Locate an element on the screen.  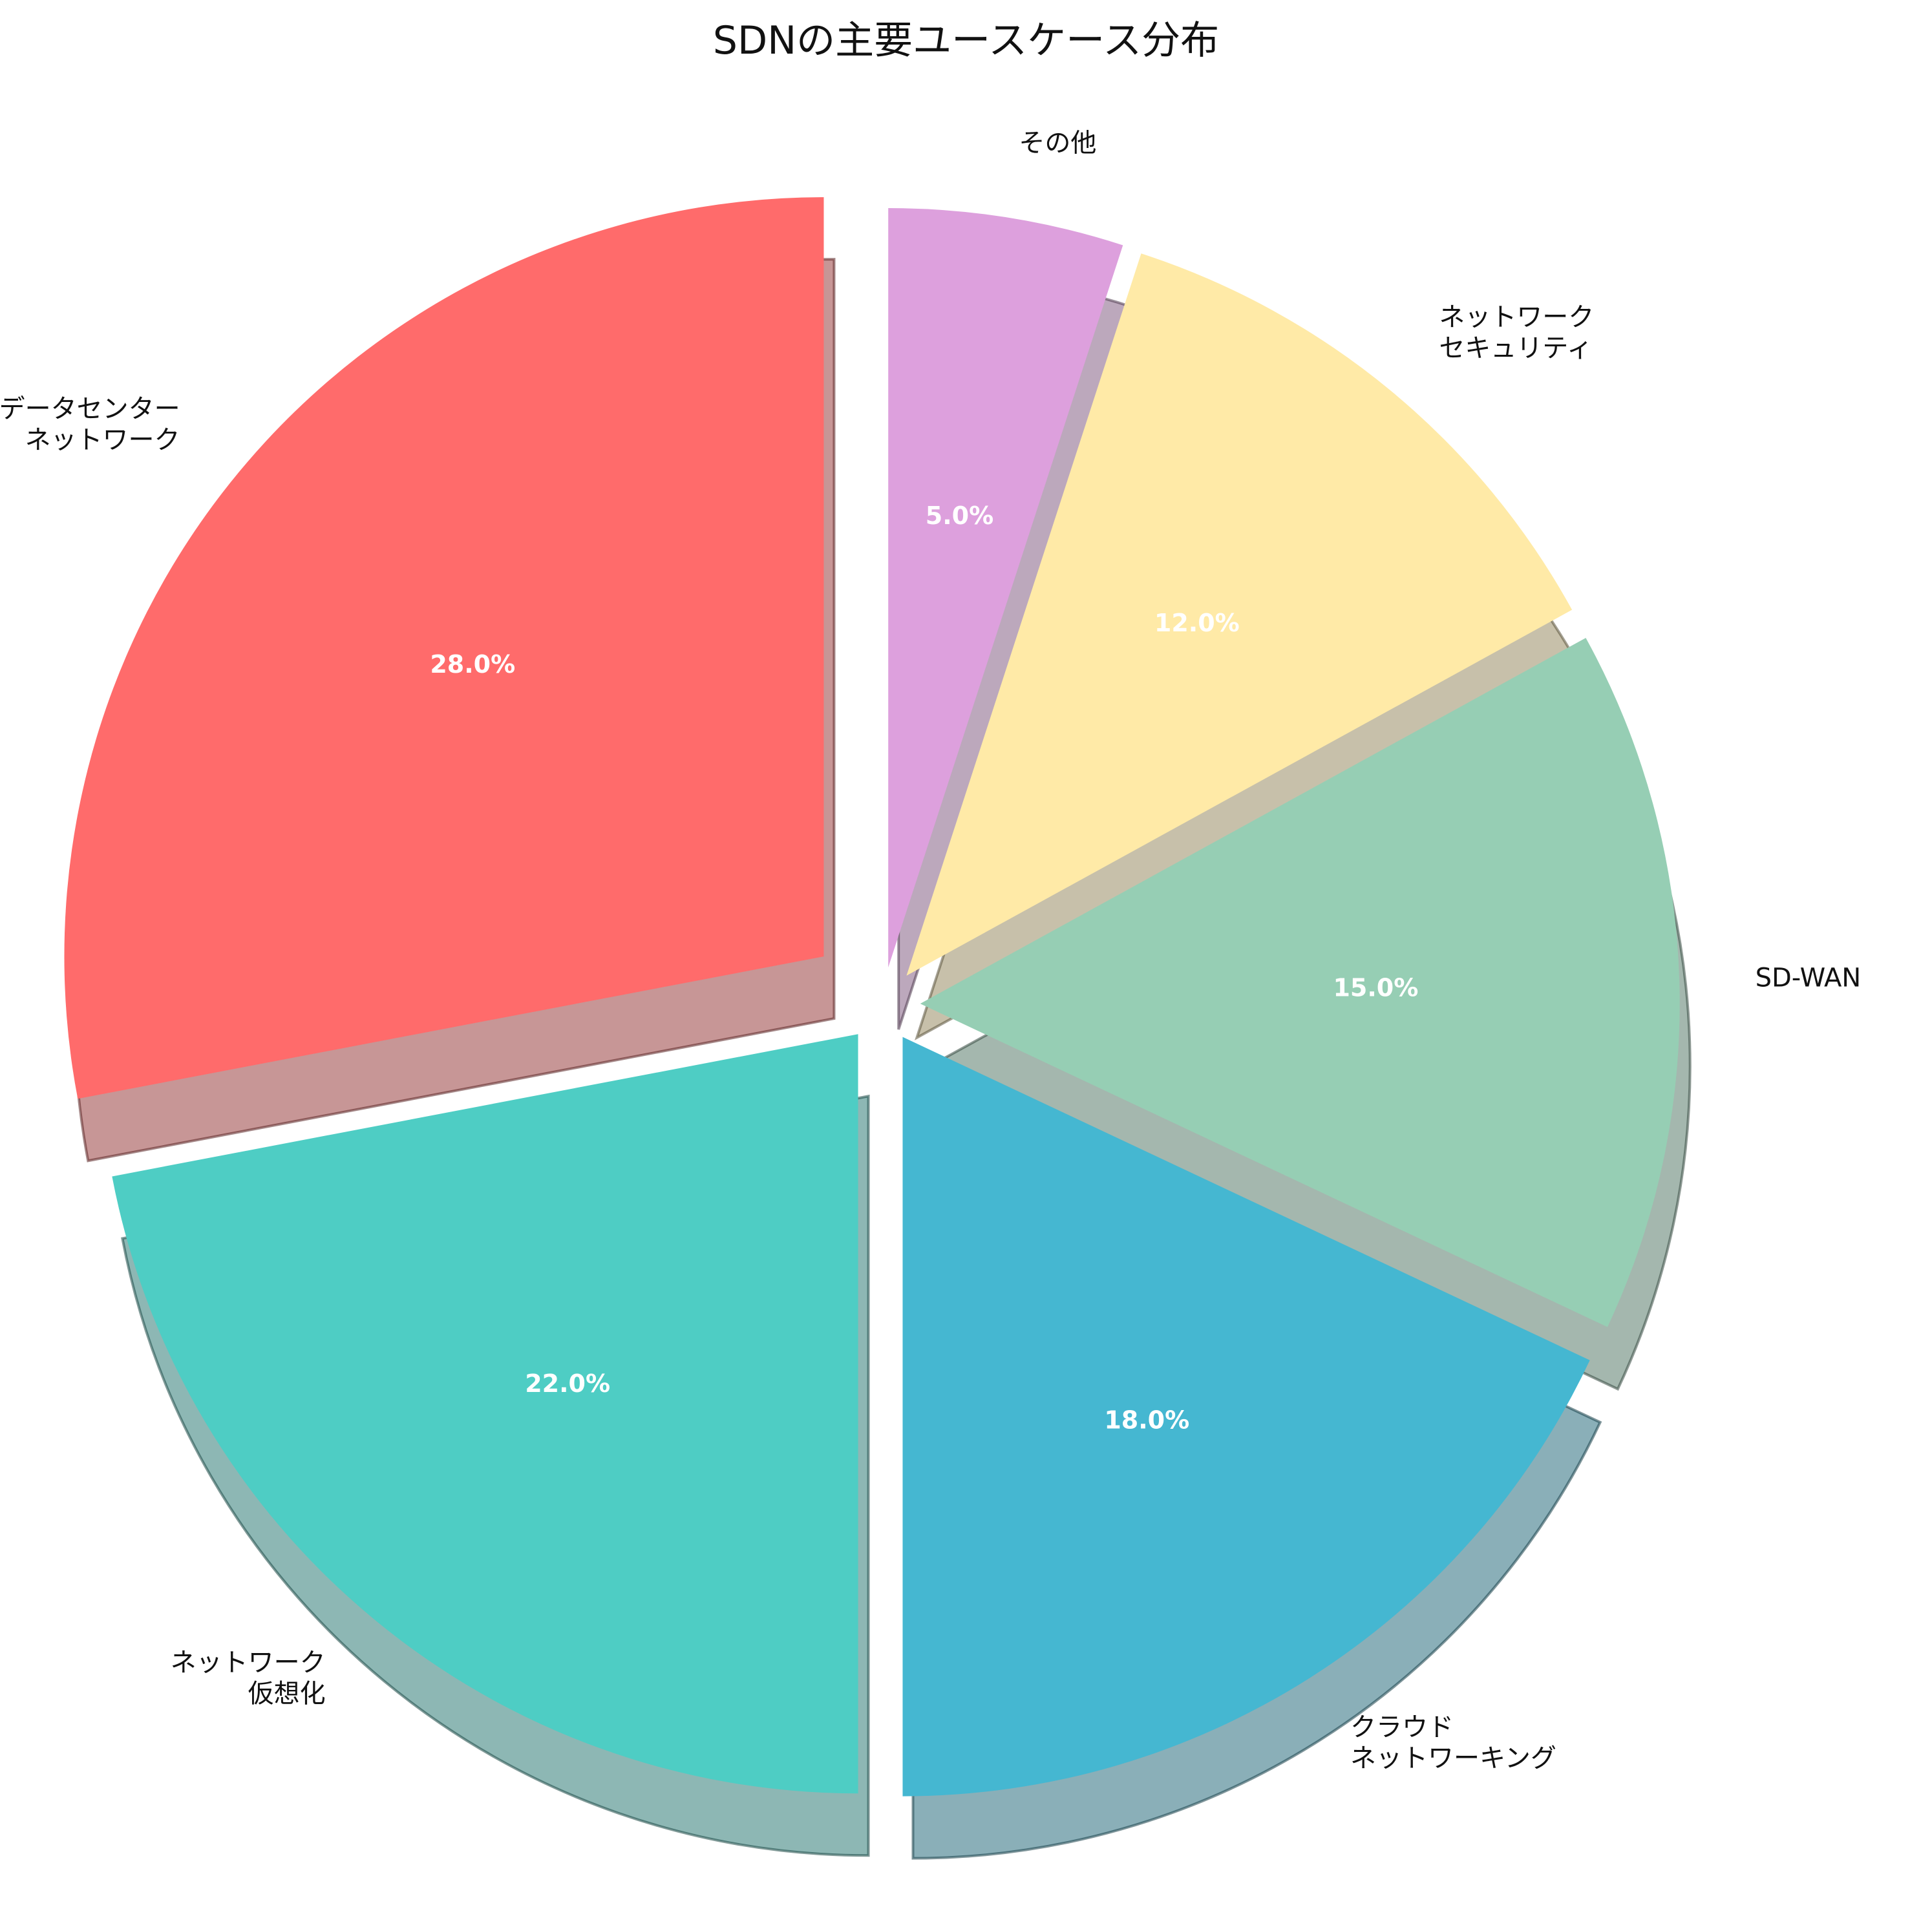
slice-4-percent-label: 15.0% is located at coordinates (1376, 988).